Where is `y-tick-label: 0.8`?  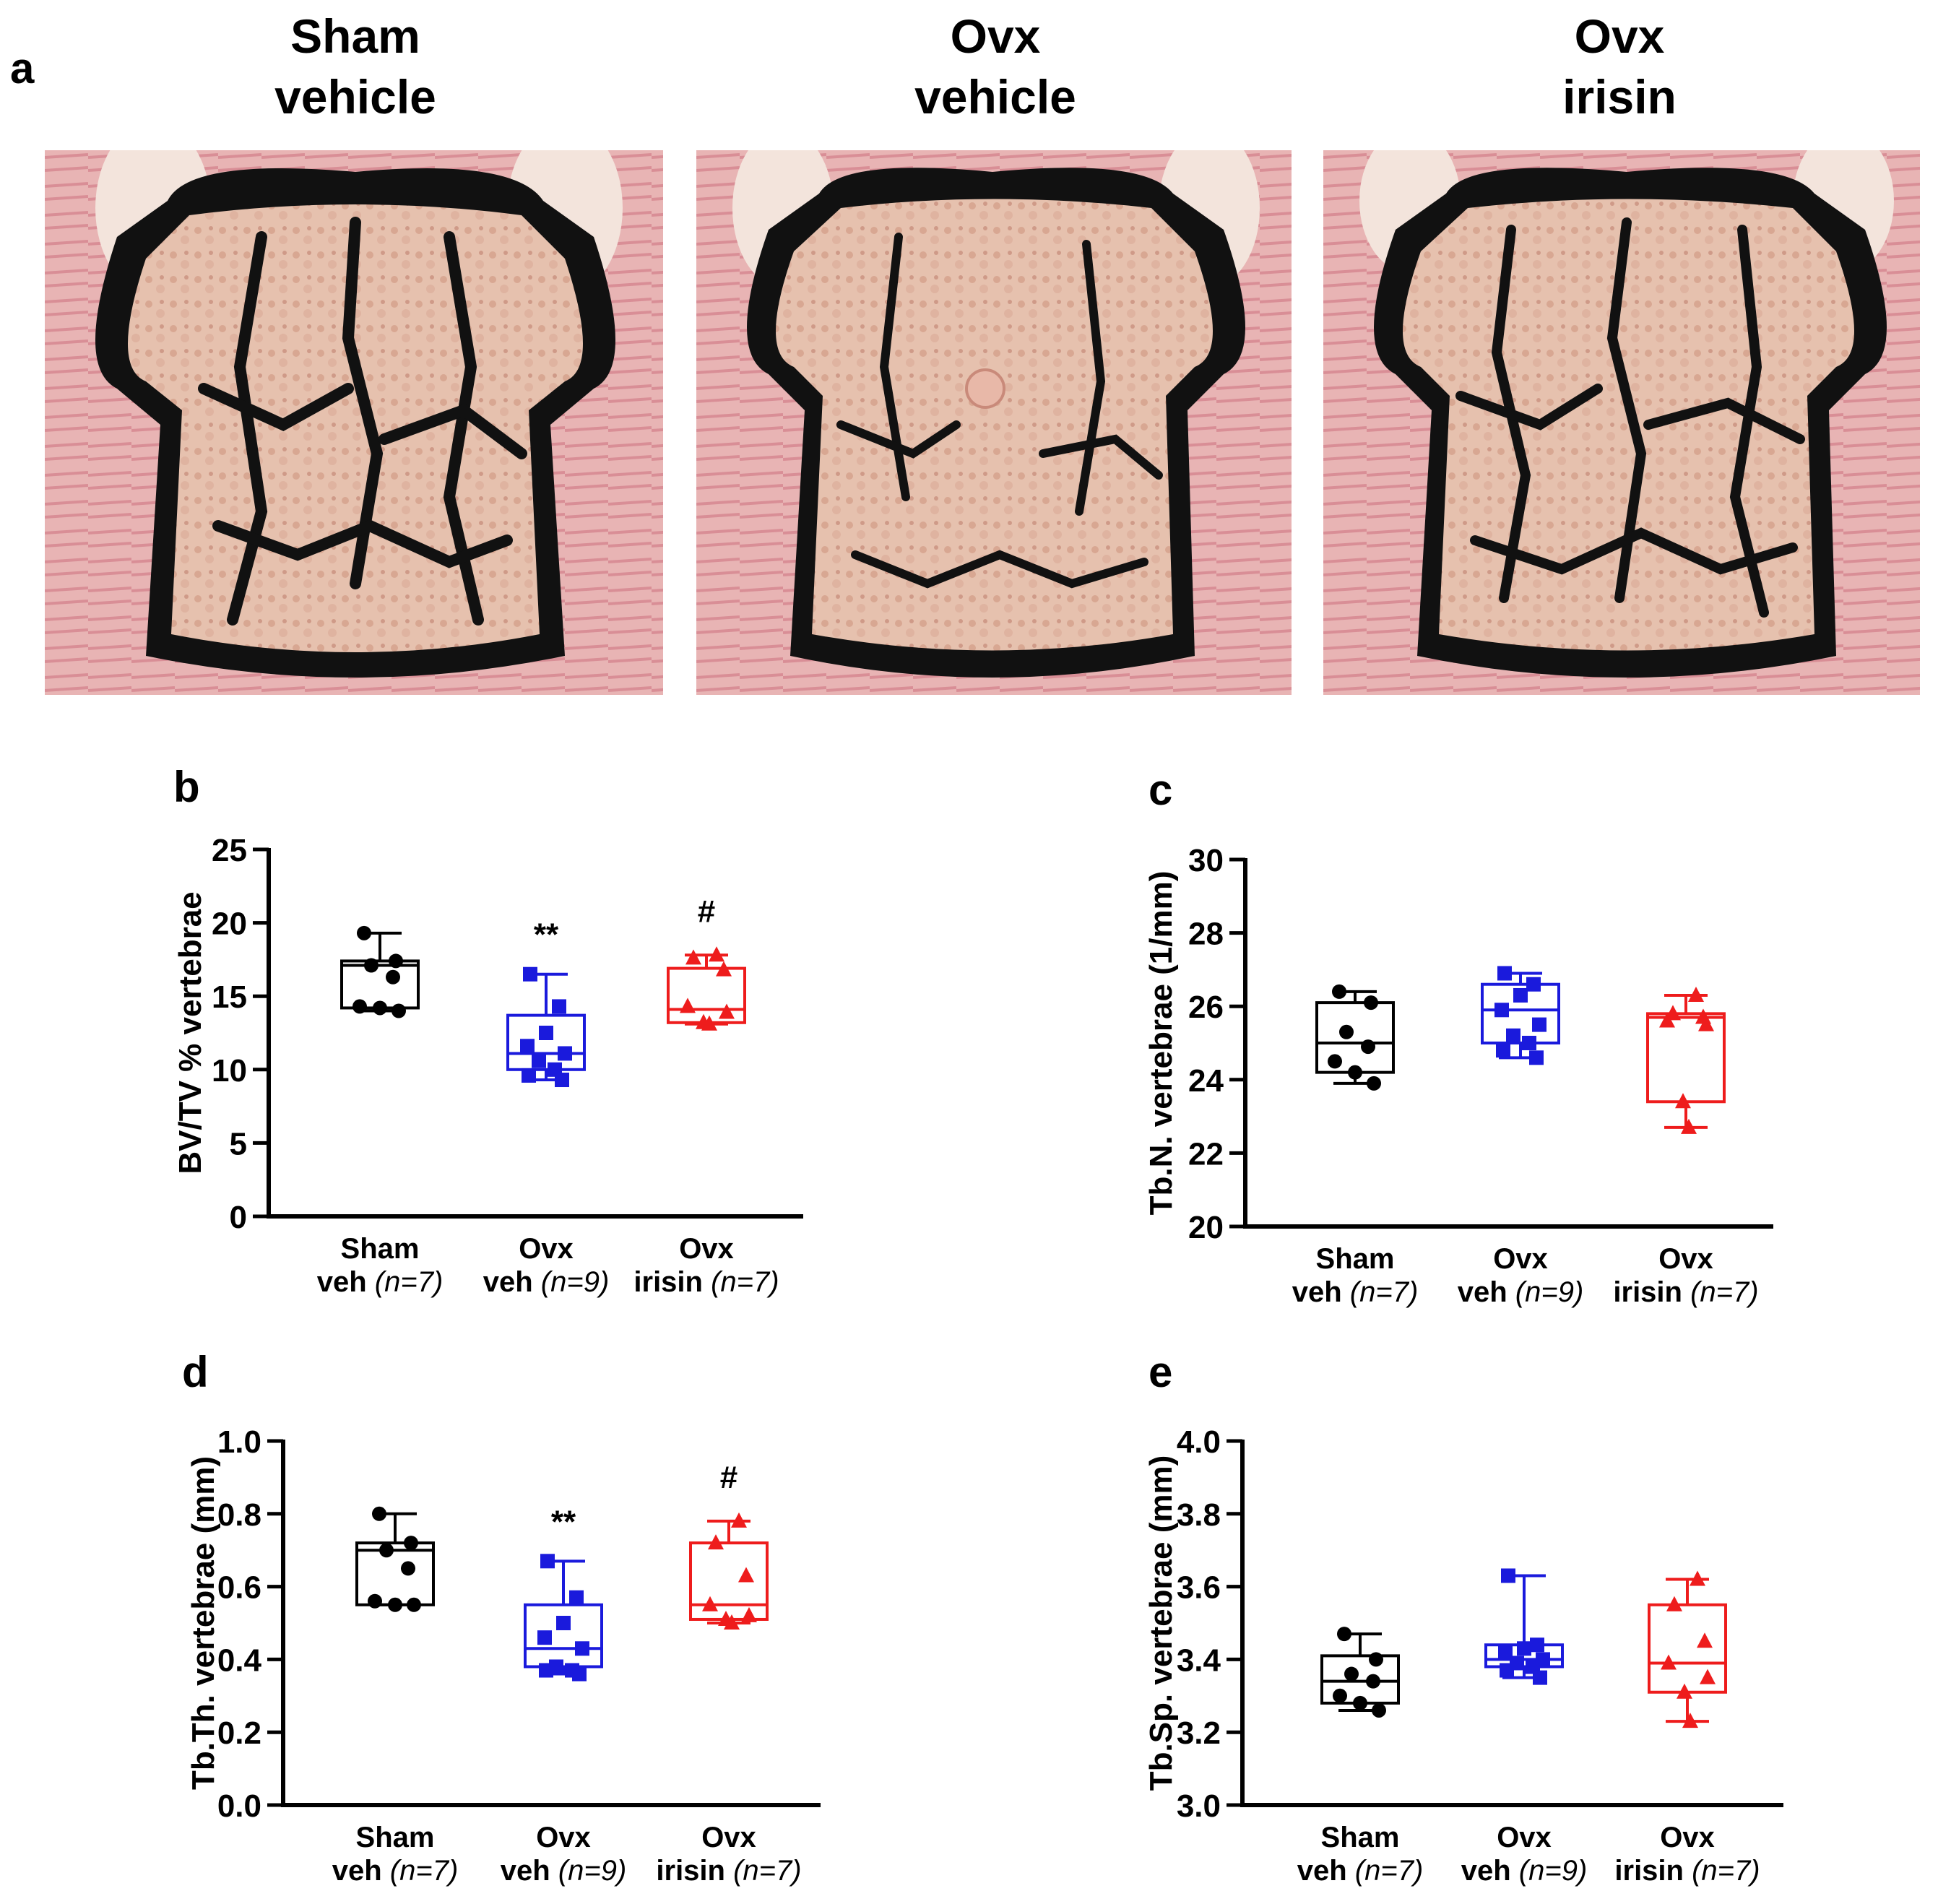 y-tick-label: 0.8 is located at coordinates (239, 1515).